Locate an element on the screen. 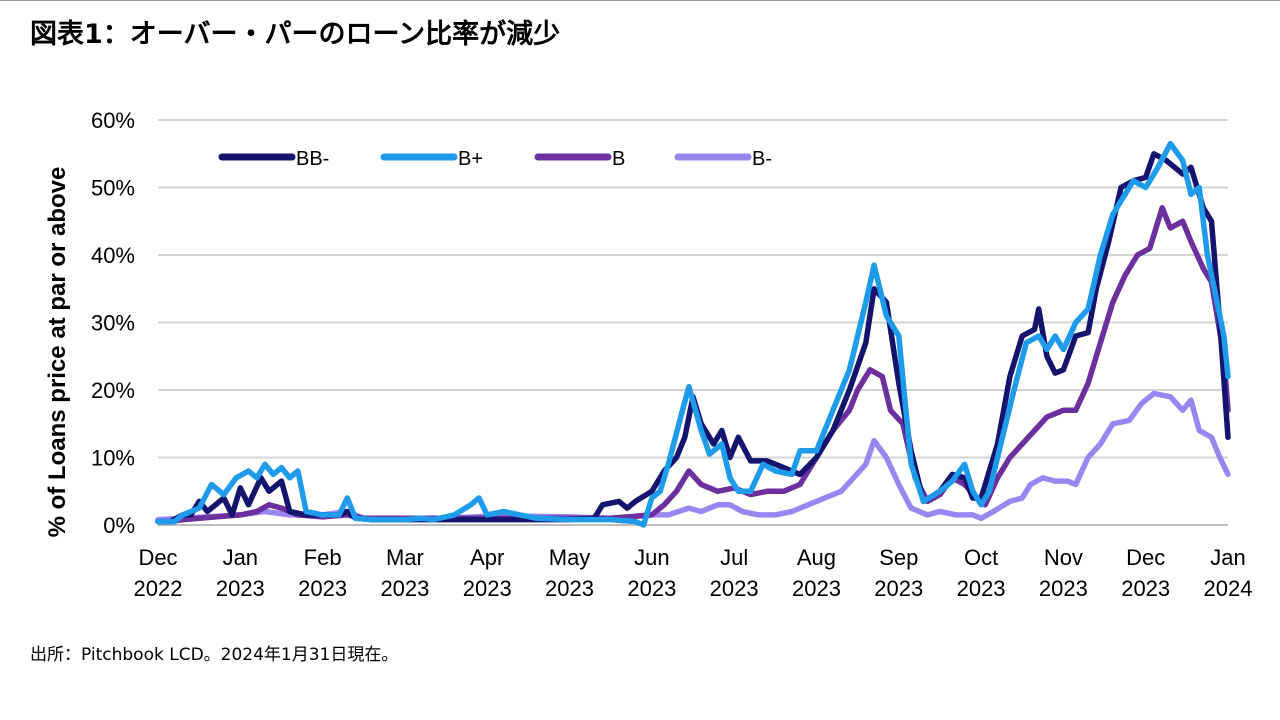 The image size is (1280, 720). y-tick-label: 30% is located at coordinates (113, 323).